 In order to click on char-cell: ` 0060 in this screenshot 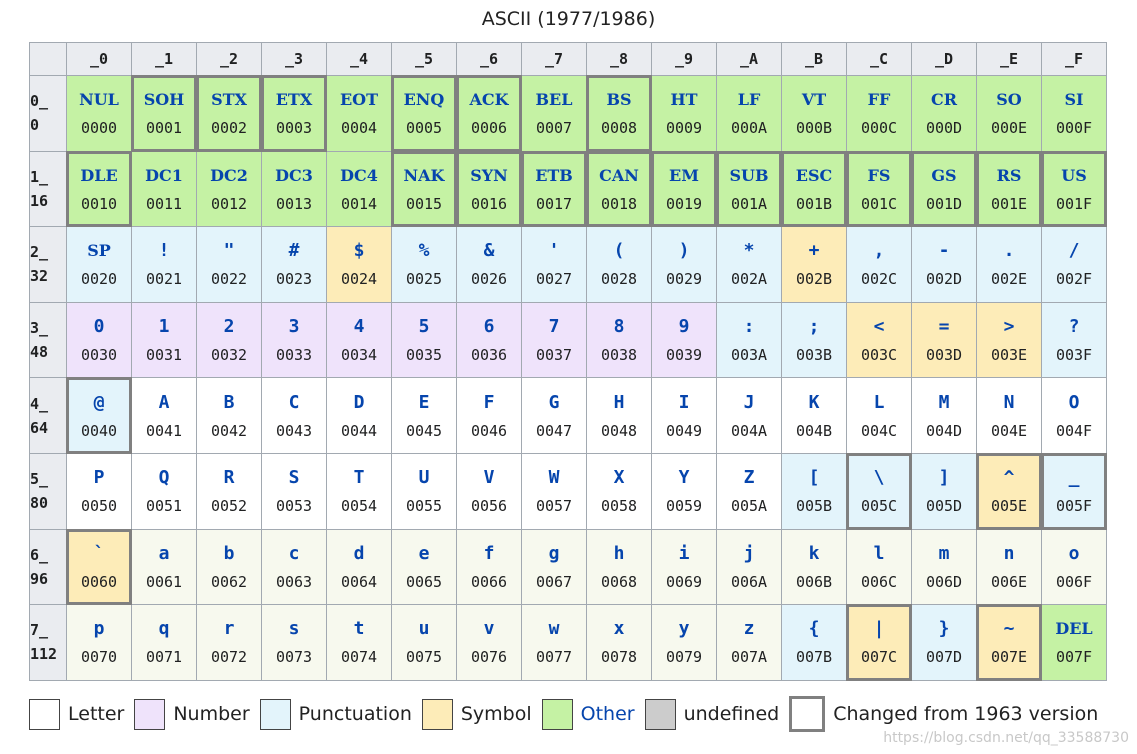, I will do `click(99, 567)`.